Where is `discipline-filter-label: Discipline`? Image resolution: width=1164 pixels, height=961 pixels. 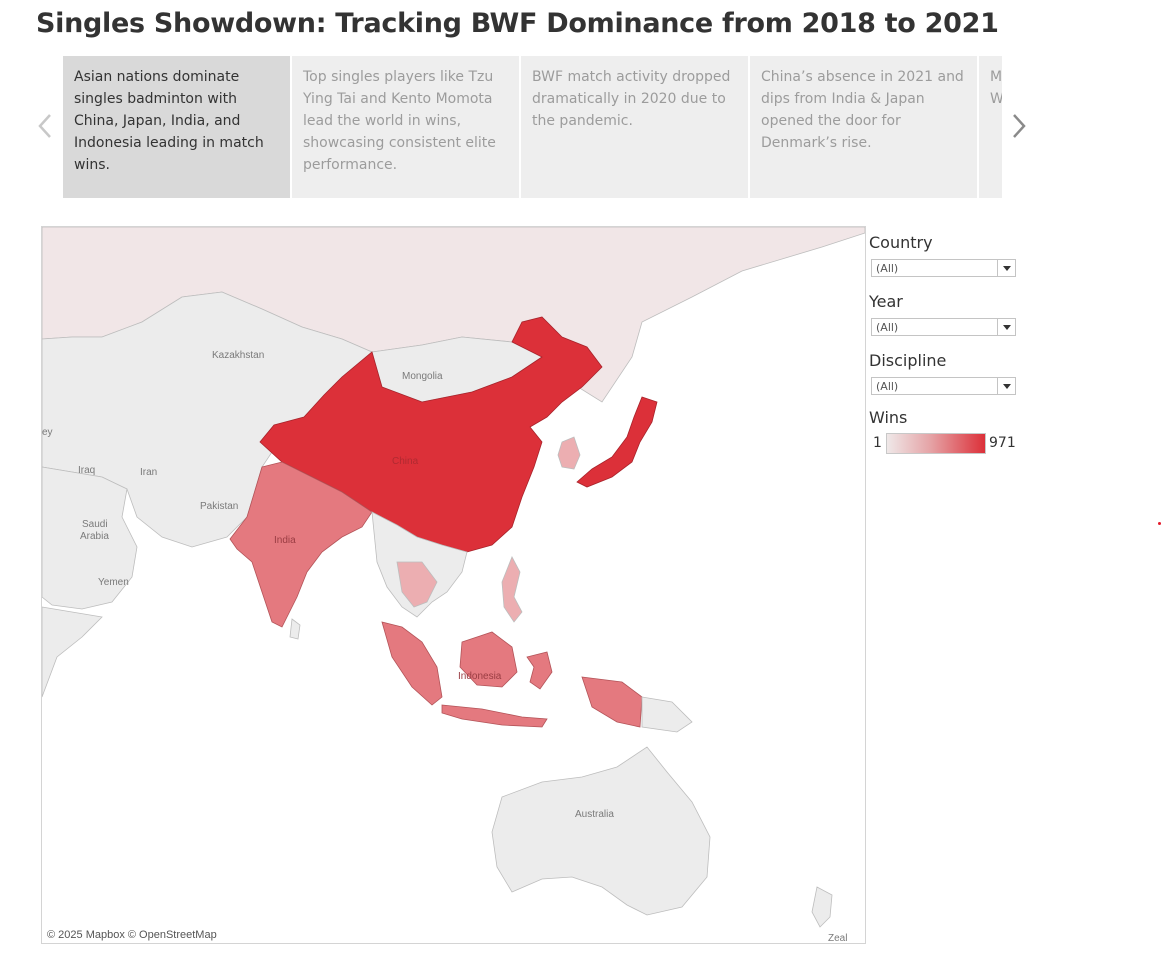
discipline-filter-label: Discipline is located at coordinates (908, 360).